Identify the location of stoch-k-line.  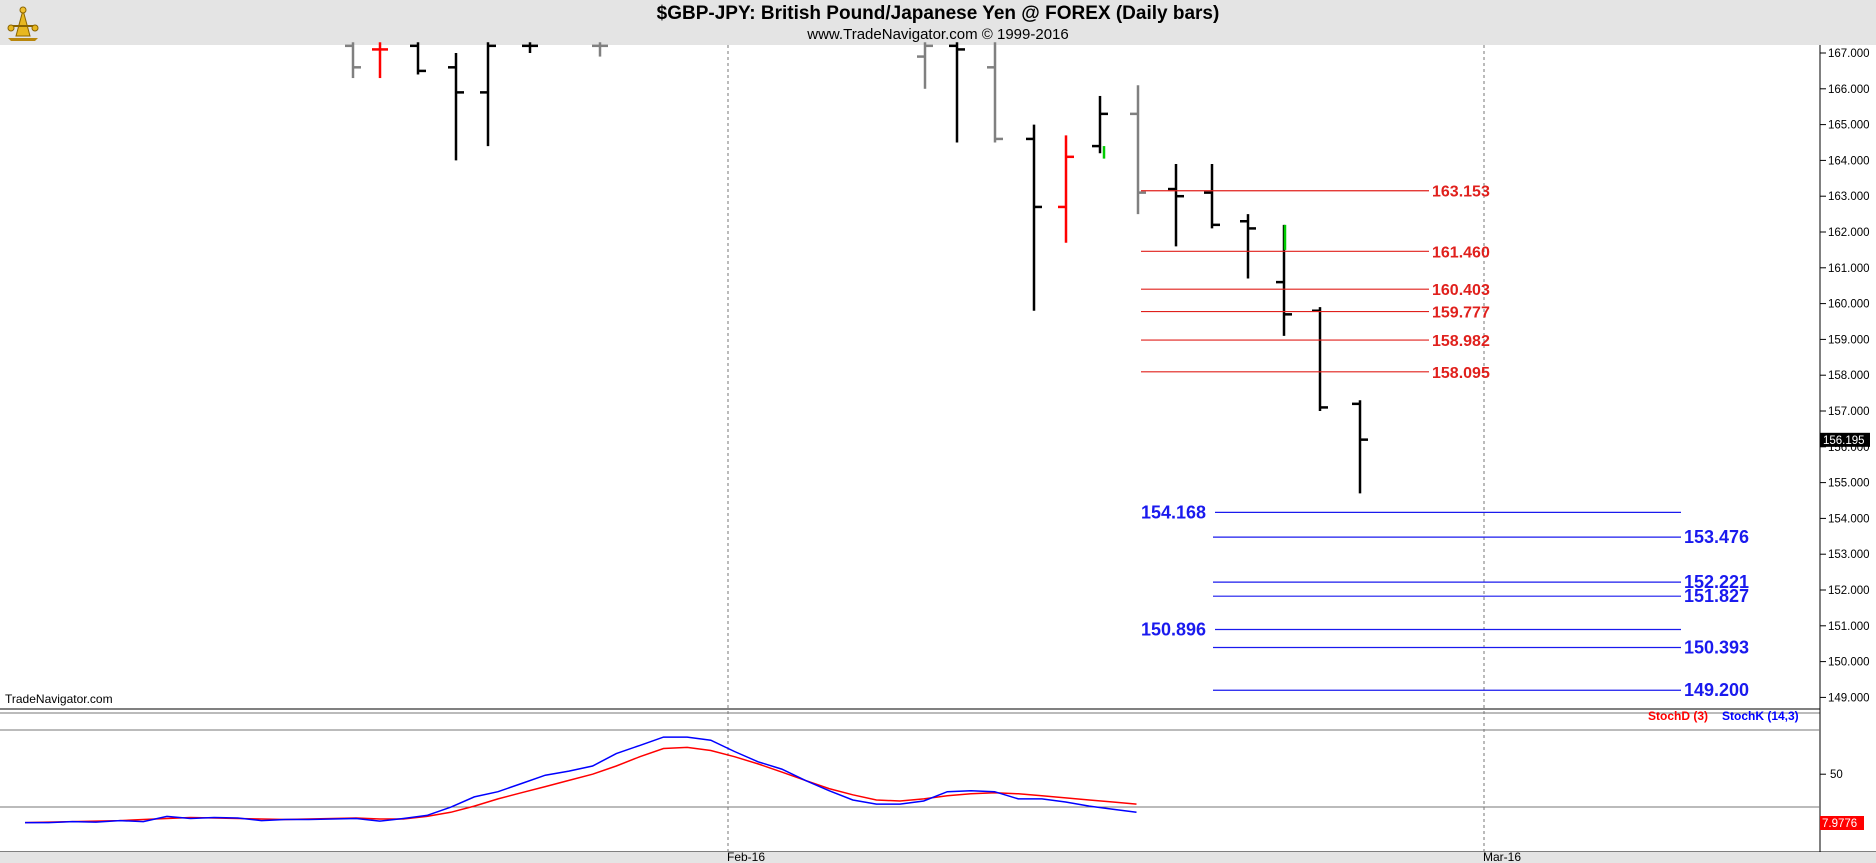
(581, 780).